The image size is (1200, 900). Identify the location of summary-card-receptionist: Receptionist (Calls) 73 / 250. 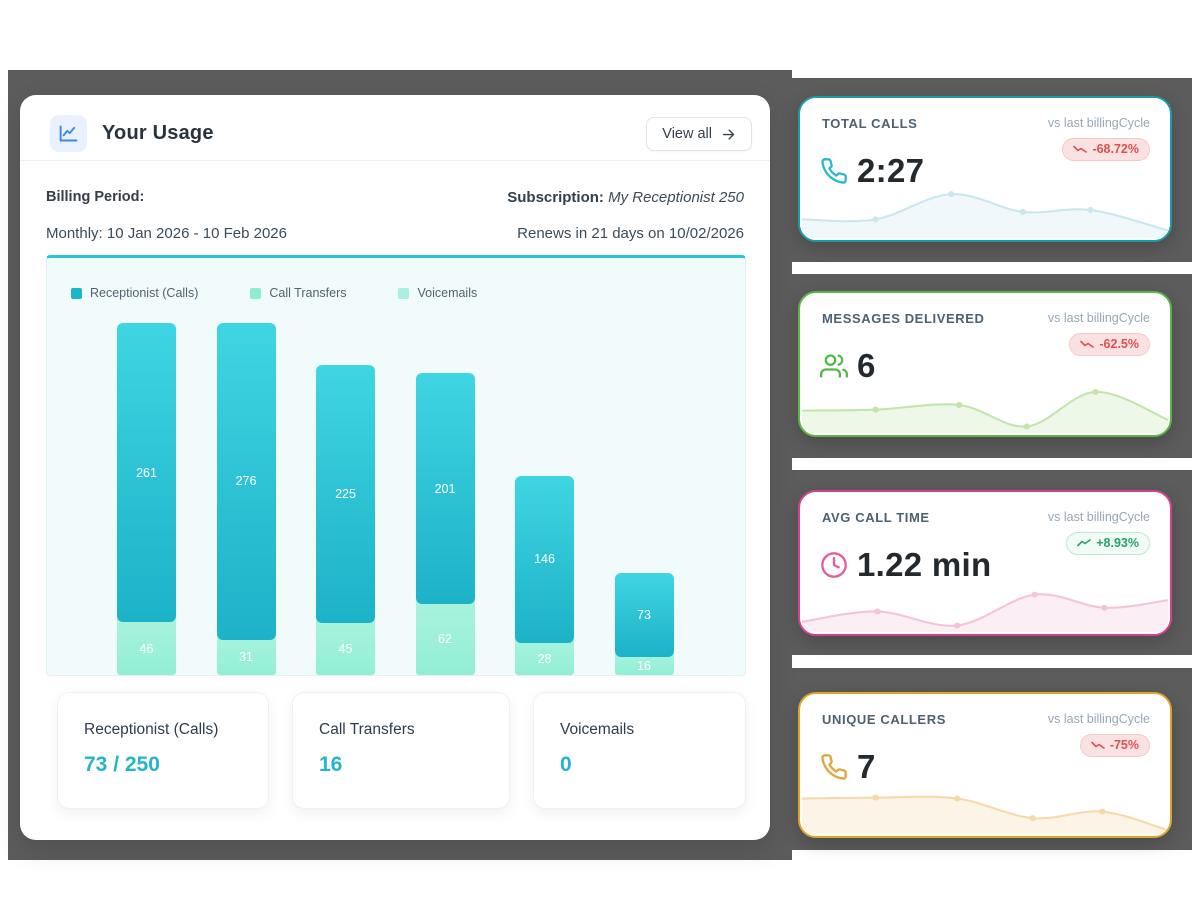
(163, 750).